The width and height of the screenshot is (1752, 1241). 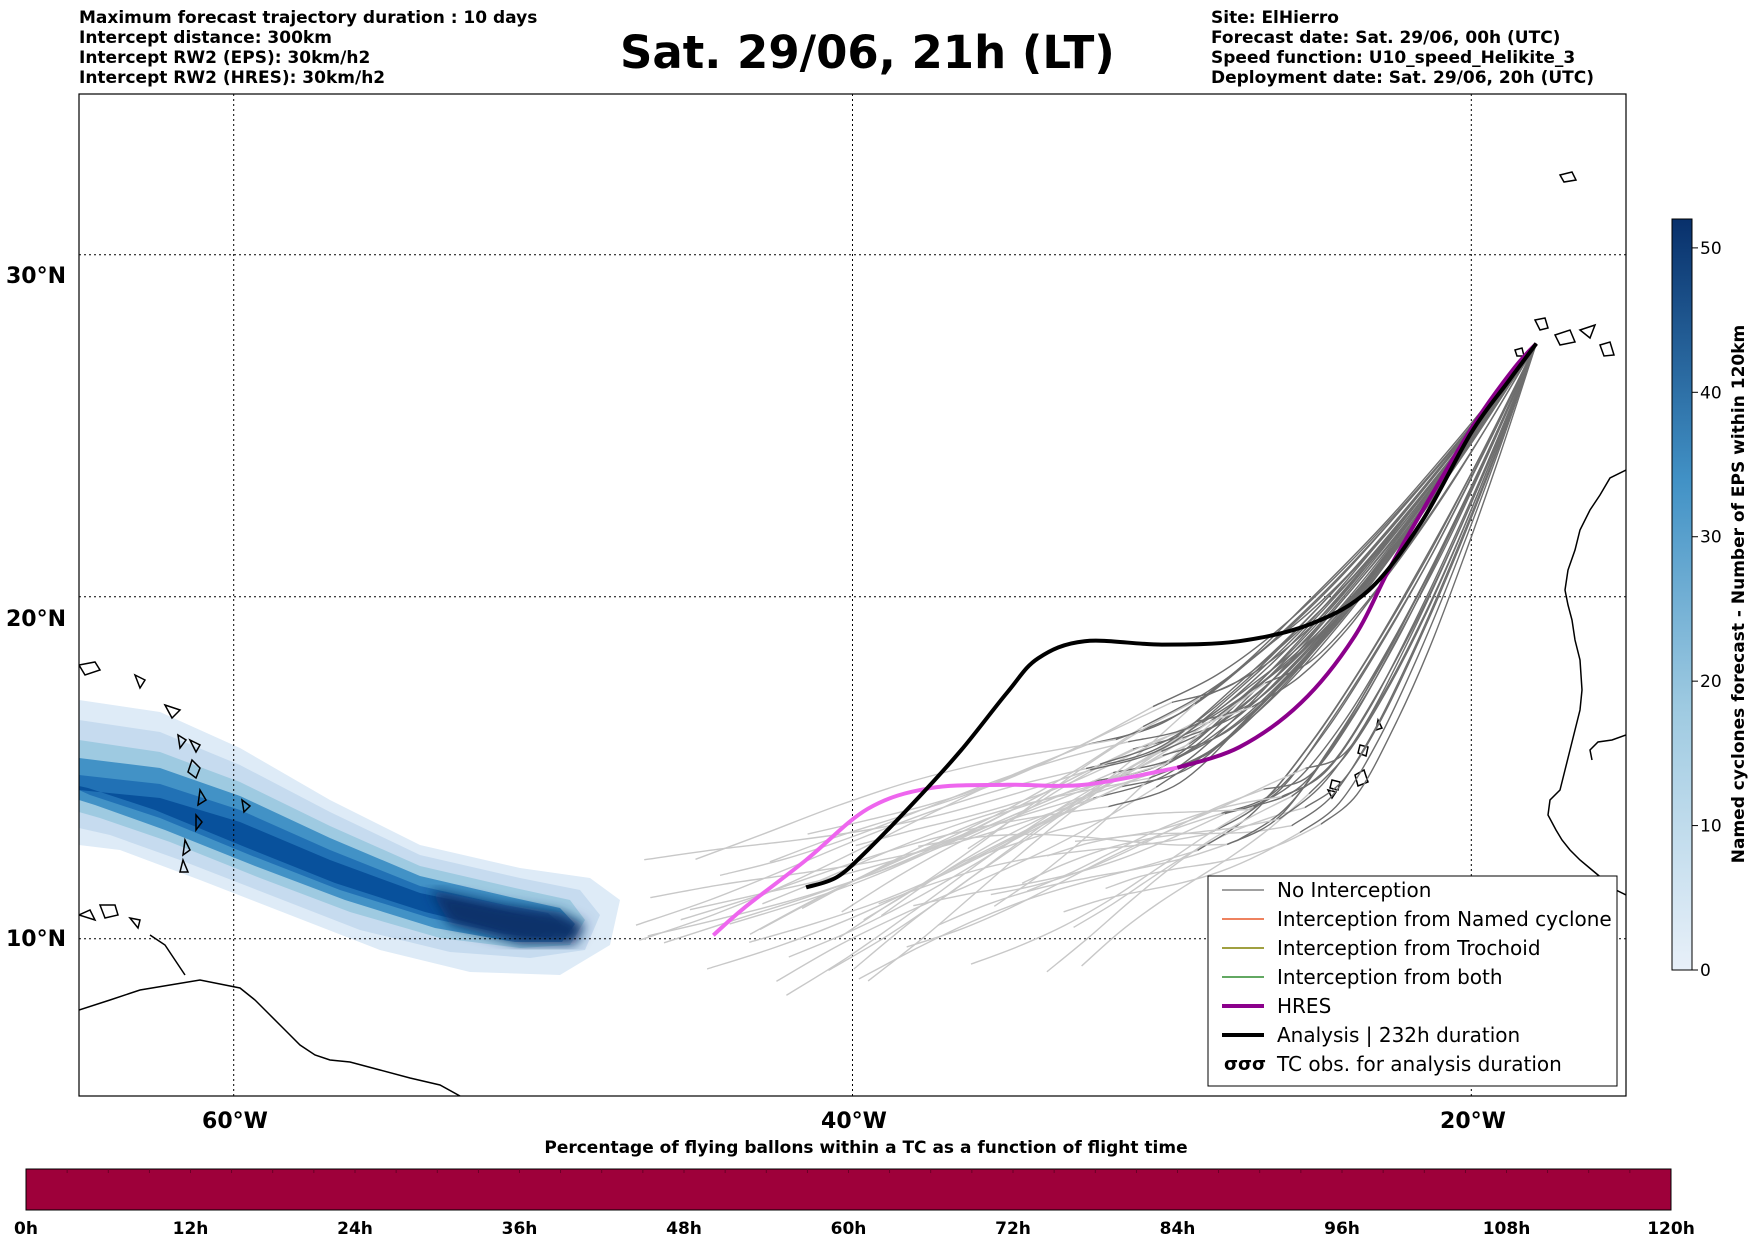 I want to click on page-title: Sat. 29/06, 21h (LT), so click(x=867, y=52).